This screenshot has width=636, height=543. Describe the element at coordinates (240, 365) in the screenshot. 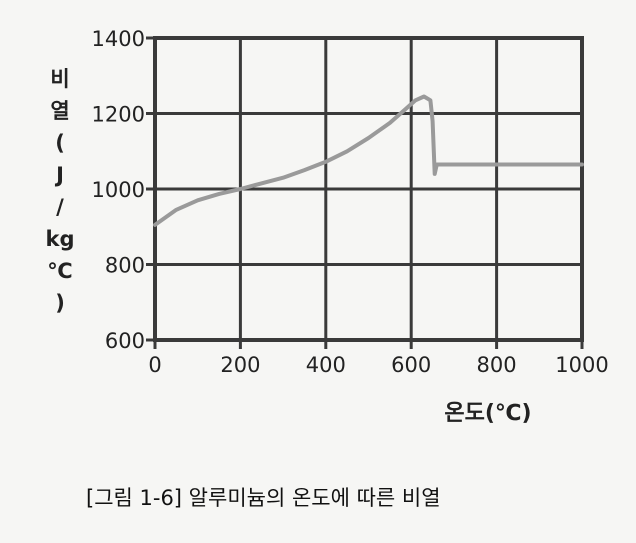

I see `x-tick-label: 200` at that location.